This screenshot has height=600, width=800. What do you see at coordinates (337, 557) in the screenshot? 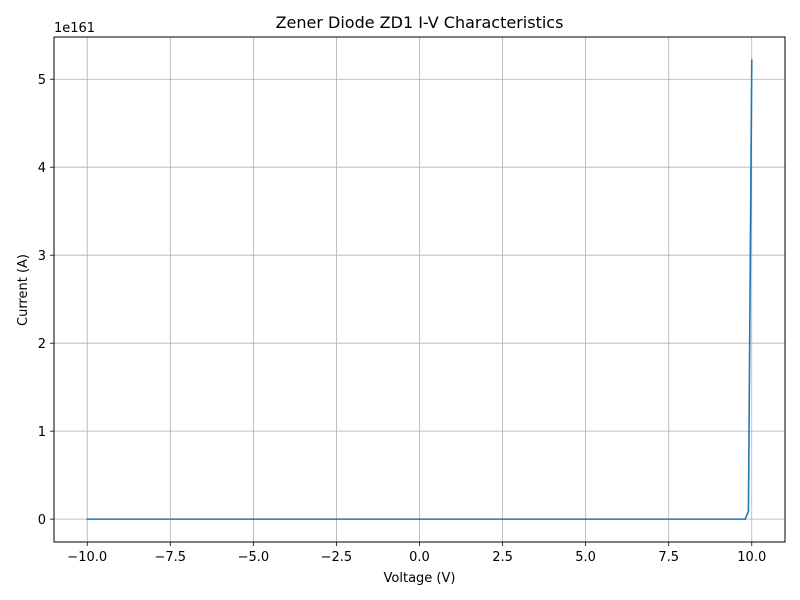
I see `x-tick-label: −2.5` at bounding box center [337, 557].